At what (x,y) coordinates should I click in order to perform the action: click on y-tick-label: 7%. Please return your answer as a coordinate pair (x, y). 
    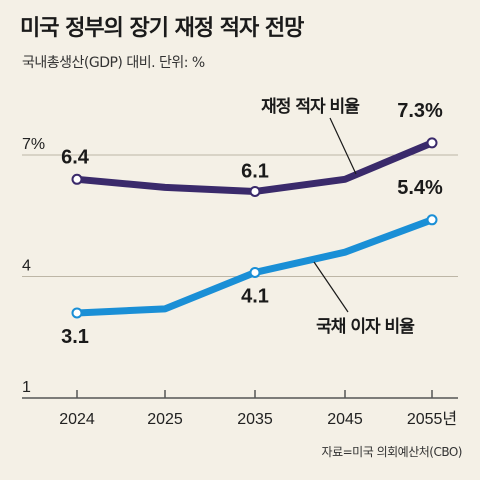
    Looking at the image, I should click on (33, 144).